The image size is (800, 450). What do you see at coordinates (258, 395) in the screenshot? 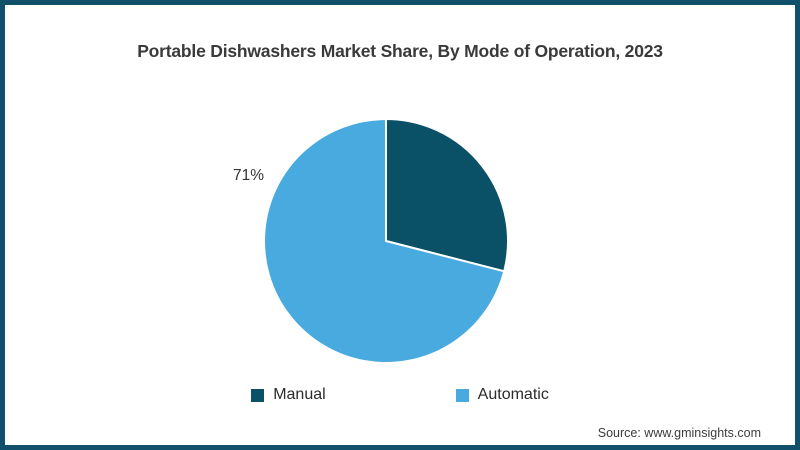
I see `legend-swatch-manual` at bounding box center [258, 395].